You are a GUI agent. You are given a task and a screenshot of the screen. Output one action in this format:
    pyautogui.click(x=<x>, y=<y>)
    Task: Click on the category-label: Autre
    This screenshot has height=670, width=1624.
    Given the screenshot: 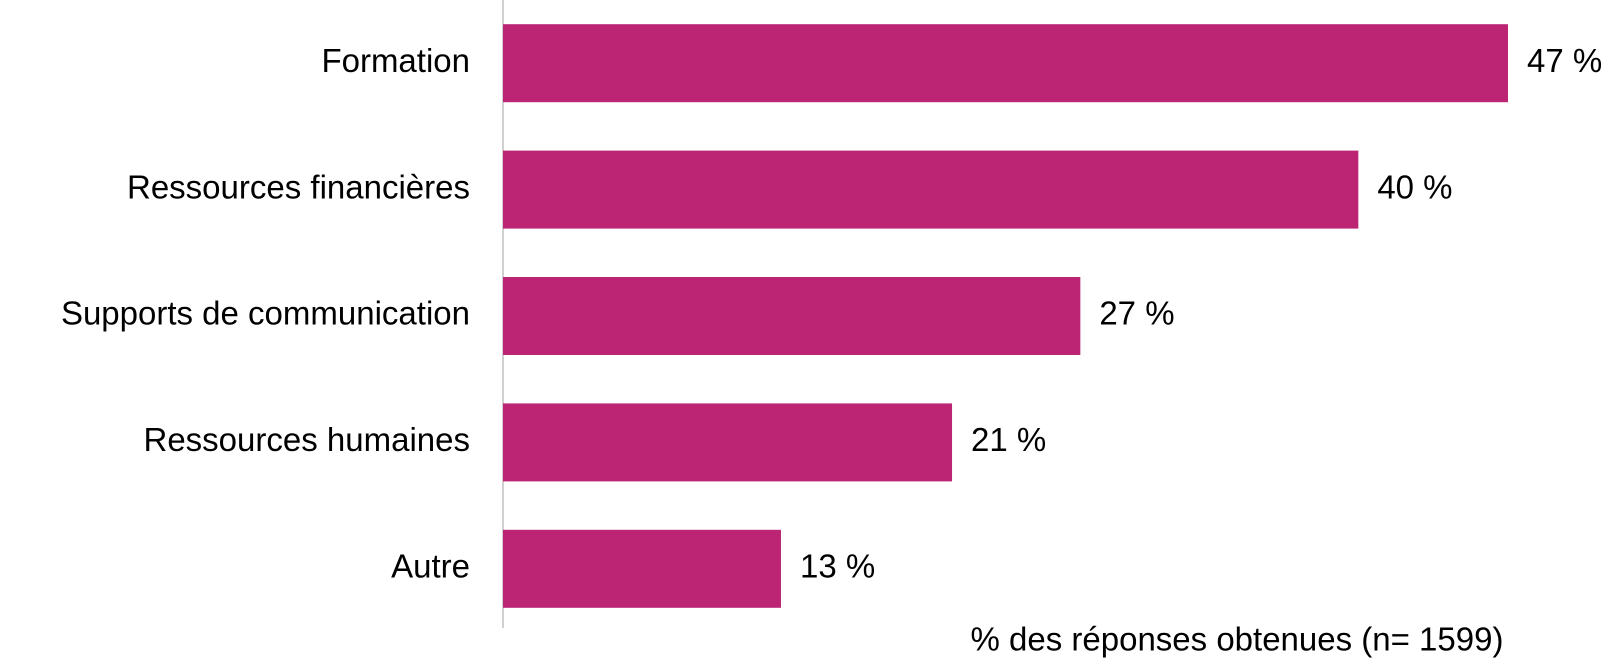 What is the action you would take?
    pyautogui.click(x=430, y=566)
    